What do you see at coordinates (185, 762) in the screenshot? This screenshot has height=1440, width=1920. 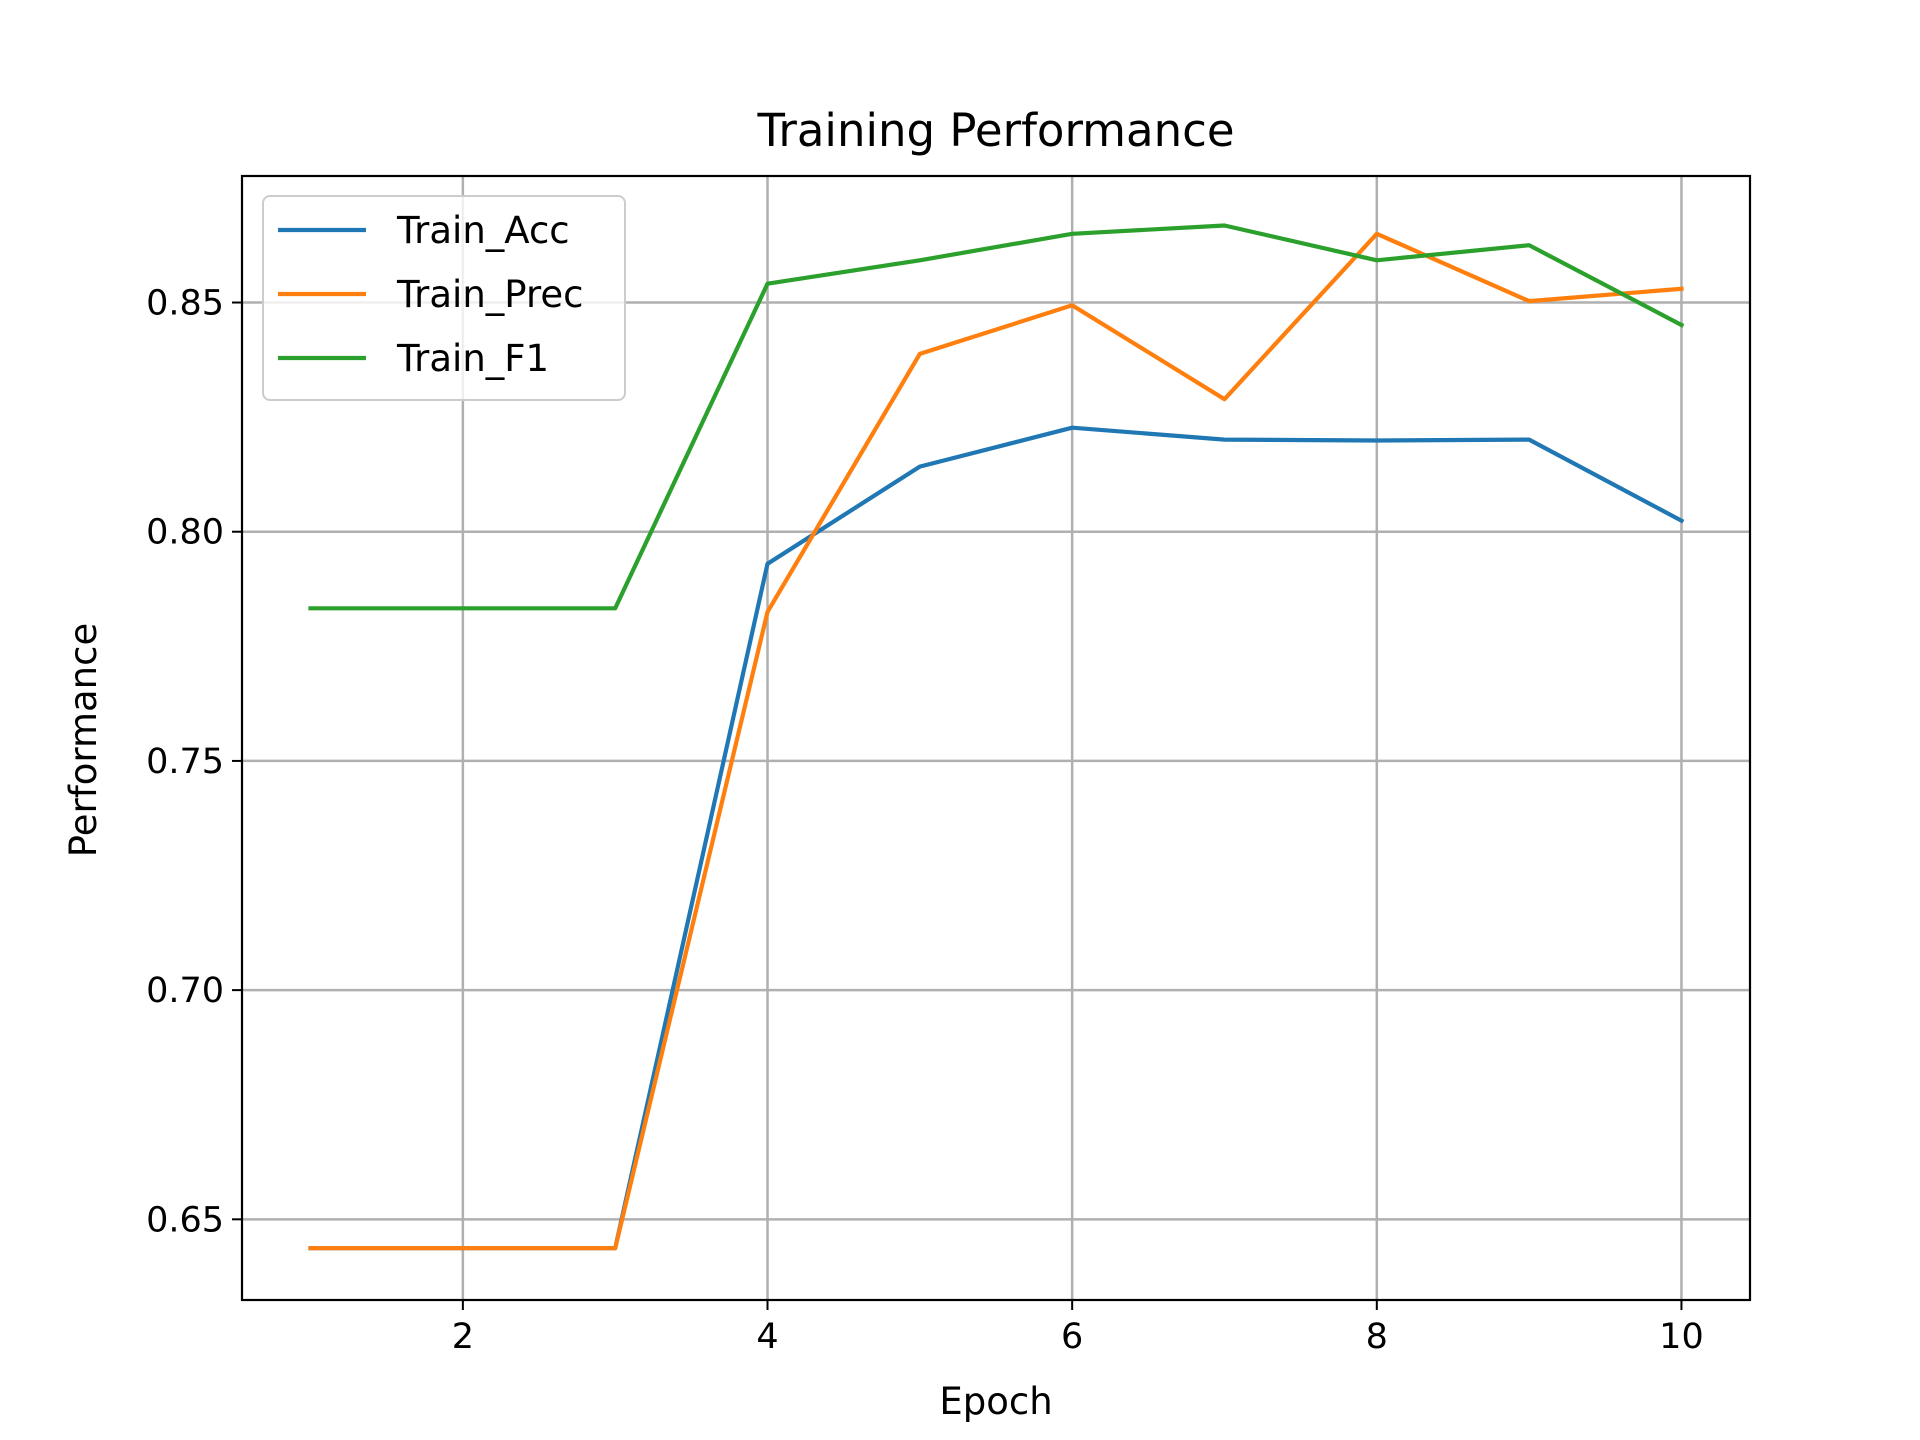 I see `y-tick-label: 0.75` at bounding box center [185, 762].